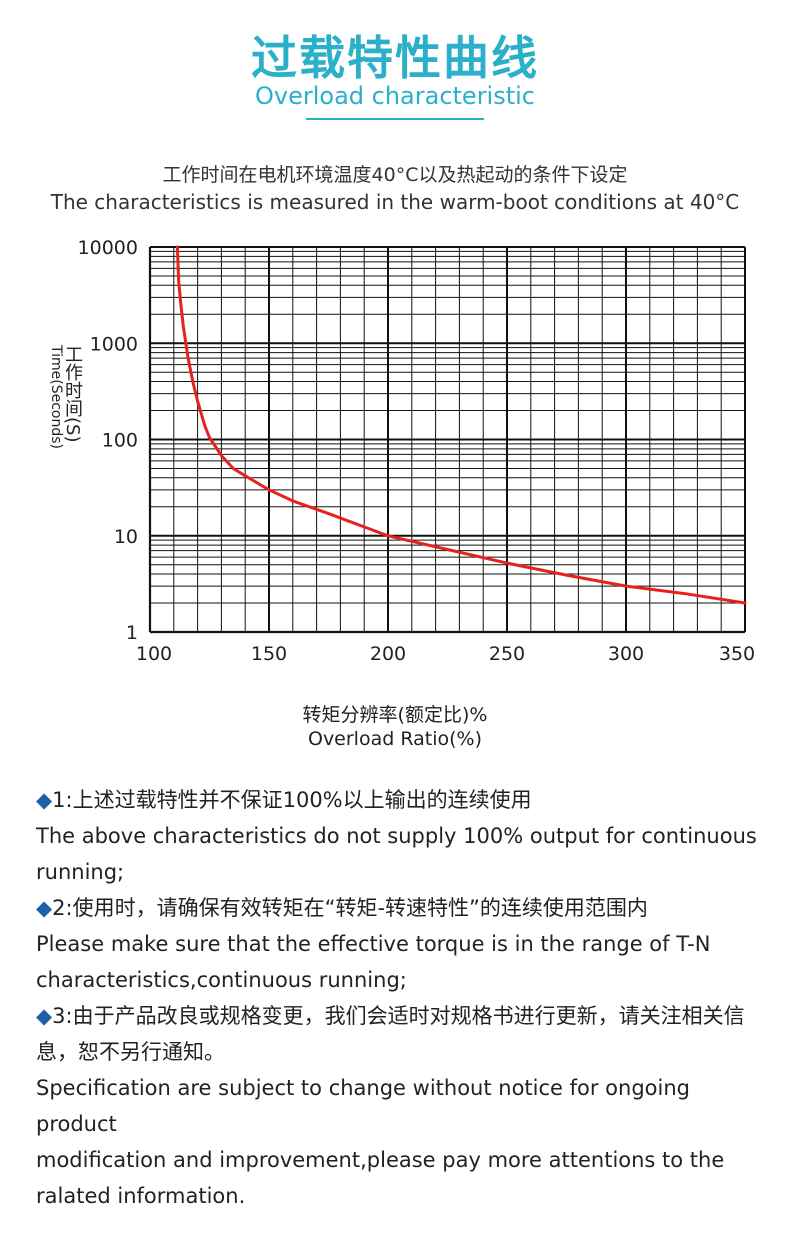  I want to click on x-axis-label-en: Overload Ratio(%), so click(394, 739).